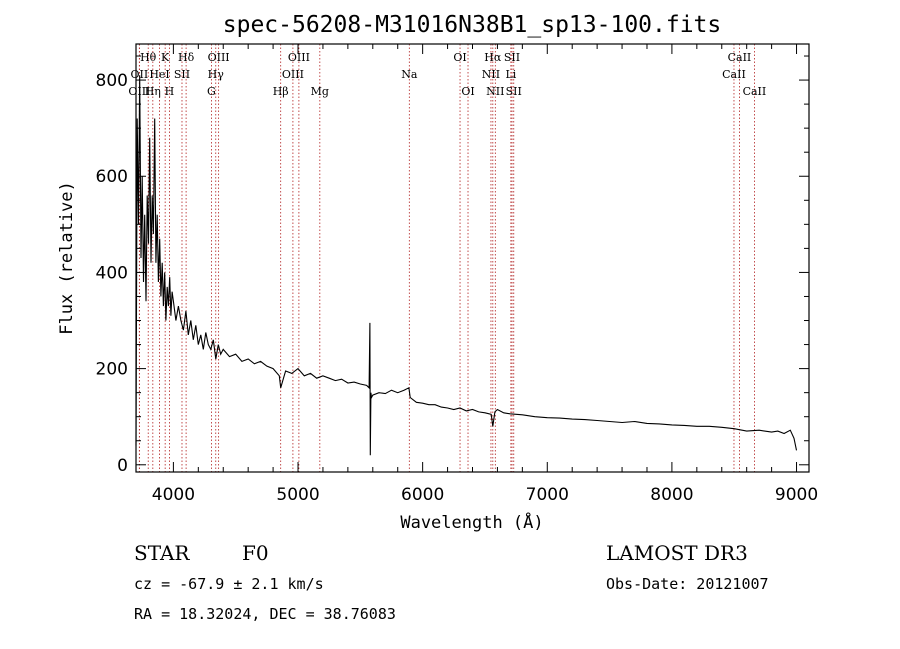 The width and height of the screenshot is (900, 649). Describe the element at coordinates (153, 91) in the screenshot. I see `spectral-line-label: Hη` at that location.